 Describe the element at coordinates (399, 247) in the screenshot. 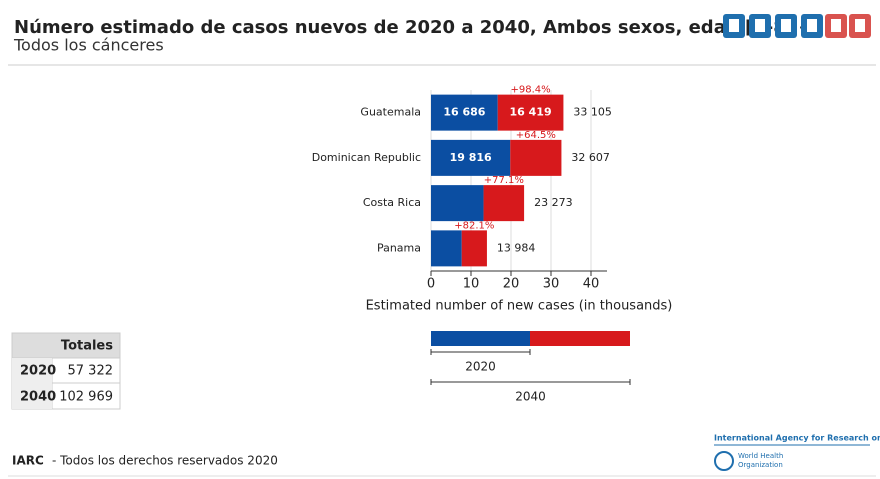

I see `y-tick-label: Panama` at that location.